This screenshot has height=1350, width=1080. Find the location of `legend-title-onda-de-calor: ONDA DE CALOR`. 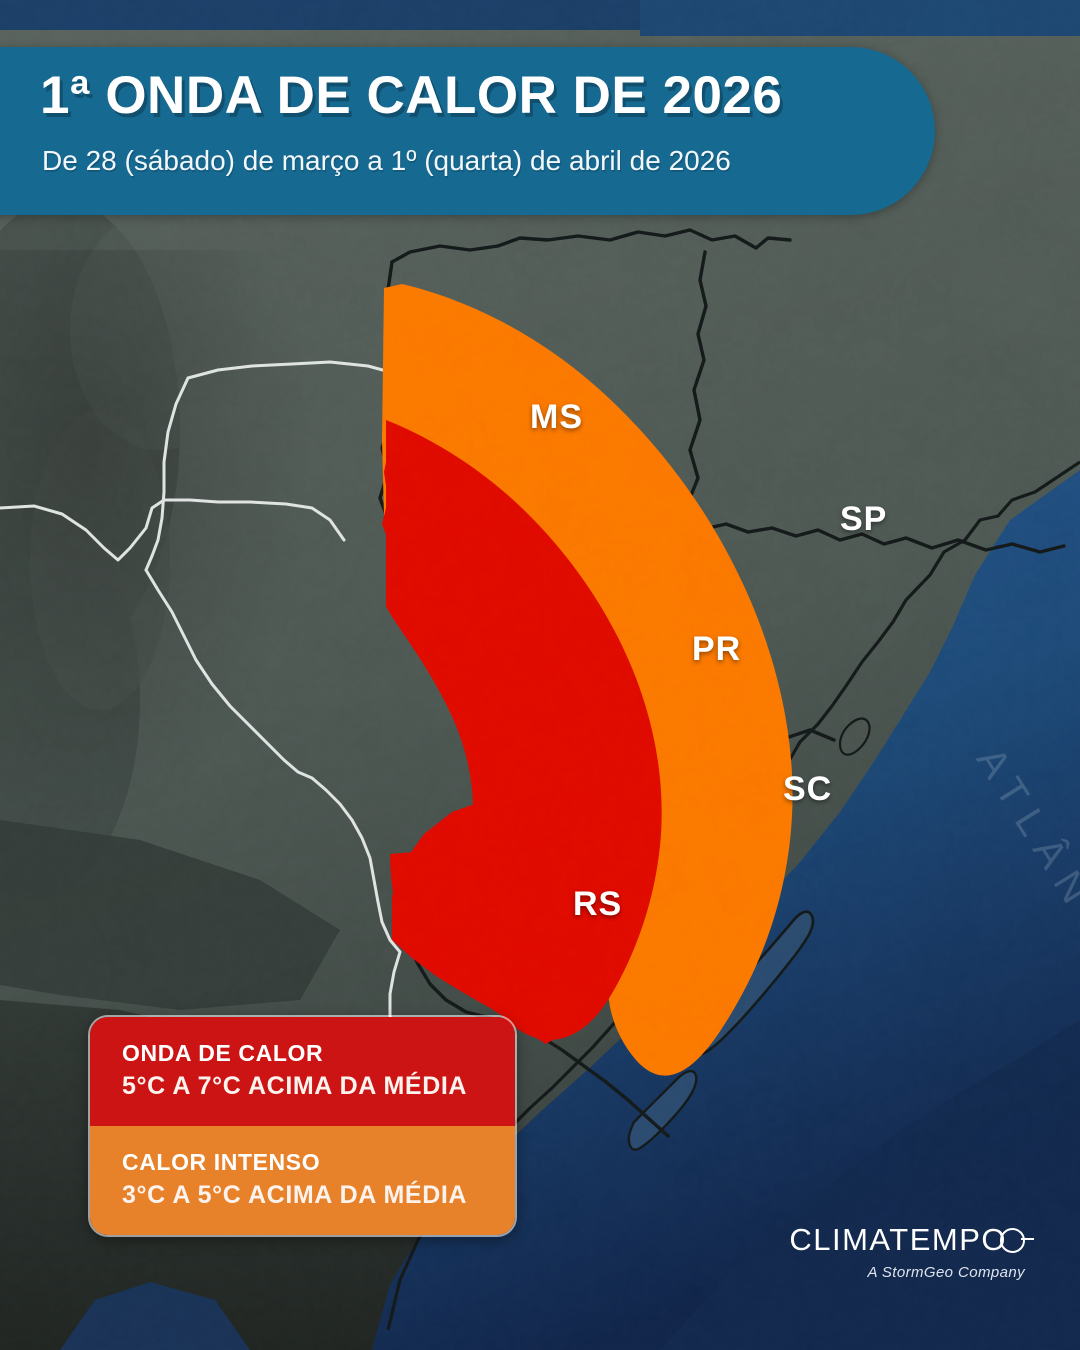

legend-title-onda-de-calor: ONDA DE CALOR is located at coordinates (223, 1053).